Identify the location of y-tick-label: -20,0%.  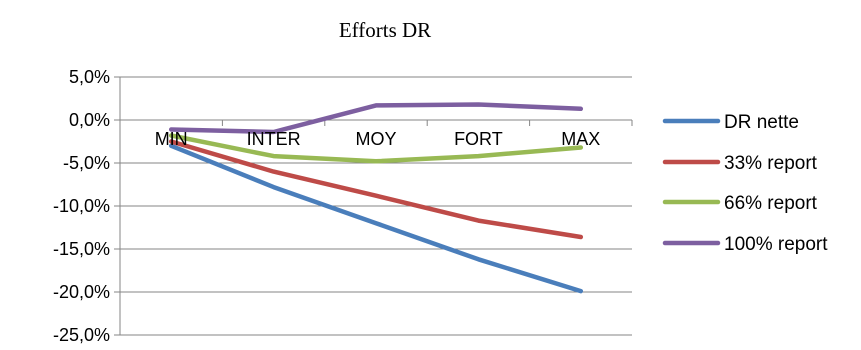
(81, 292).